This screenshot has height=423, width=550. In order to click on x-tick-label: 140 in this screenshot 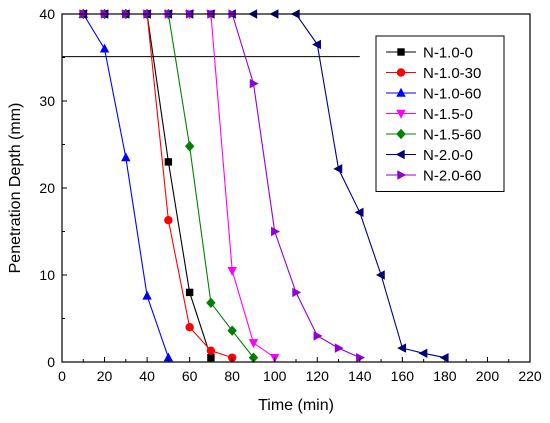, I will do `click(360, 376)`.